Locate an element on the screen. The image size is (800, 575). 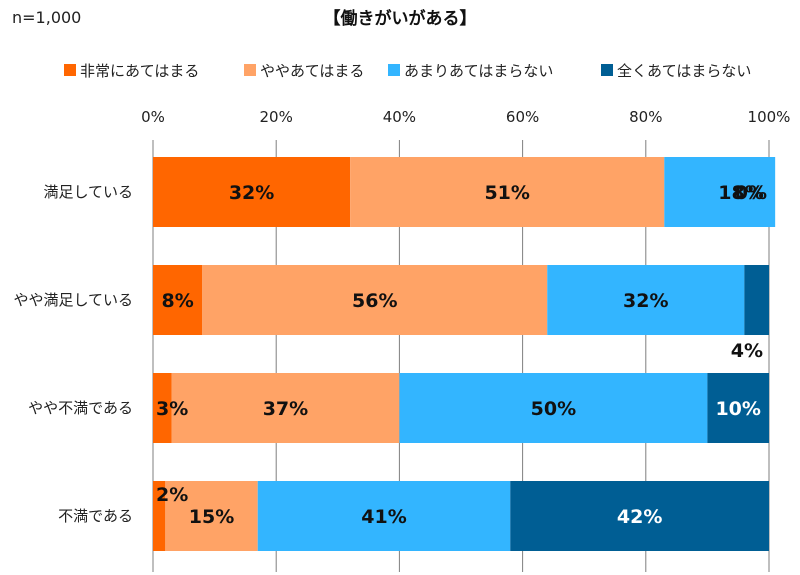
x-tick-label: 40% is located at coordinates (399, 117).